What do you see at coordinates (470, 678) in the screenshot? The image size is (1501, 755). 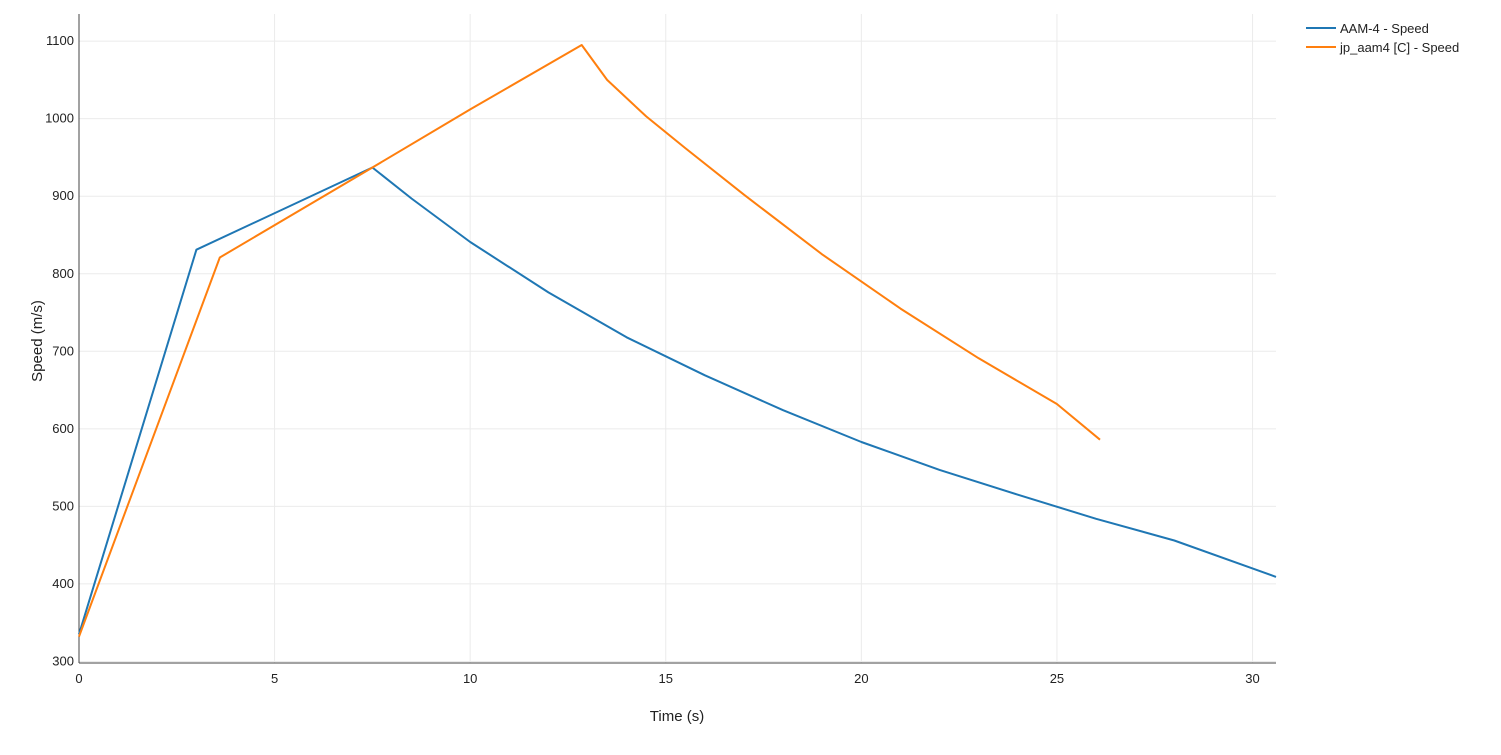 I see `x-tick-label: 10` at bounding box center [470, 678].